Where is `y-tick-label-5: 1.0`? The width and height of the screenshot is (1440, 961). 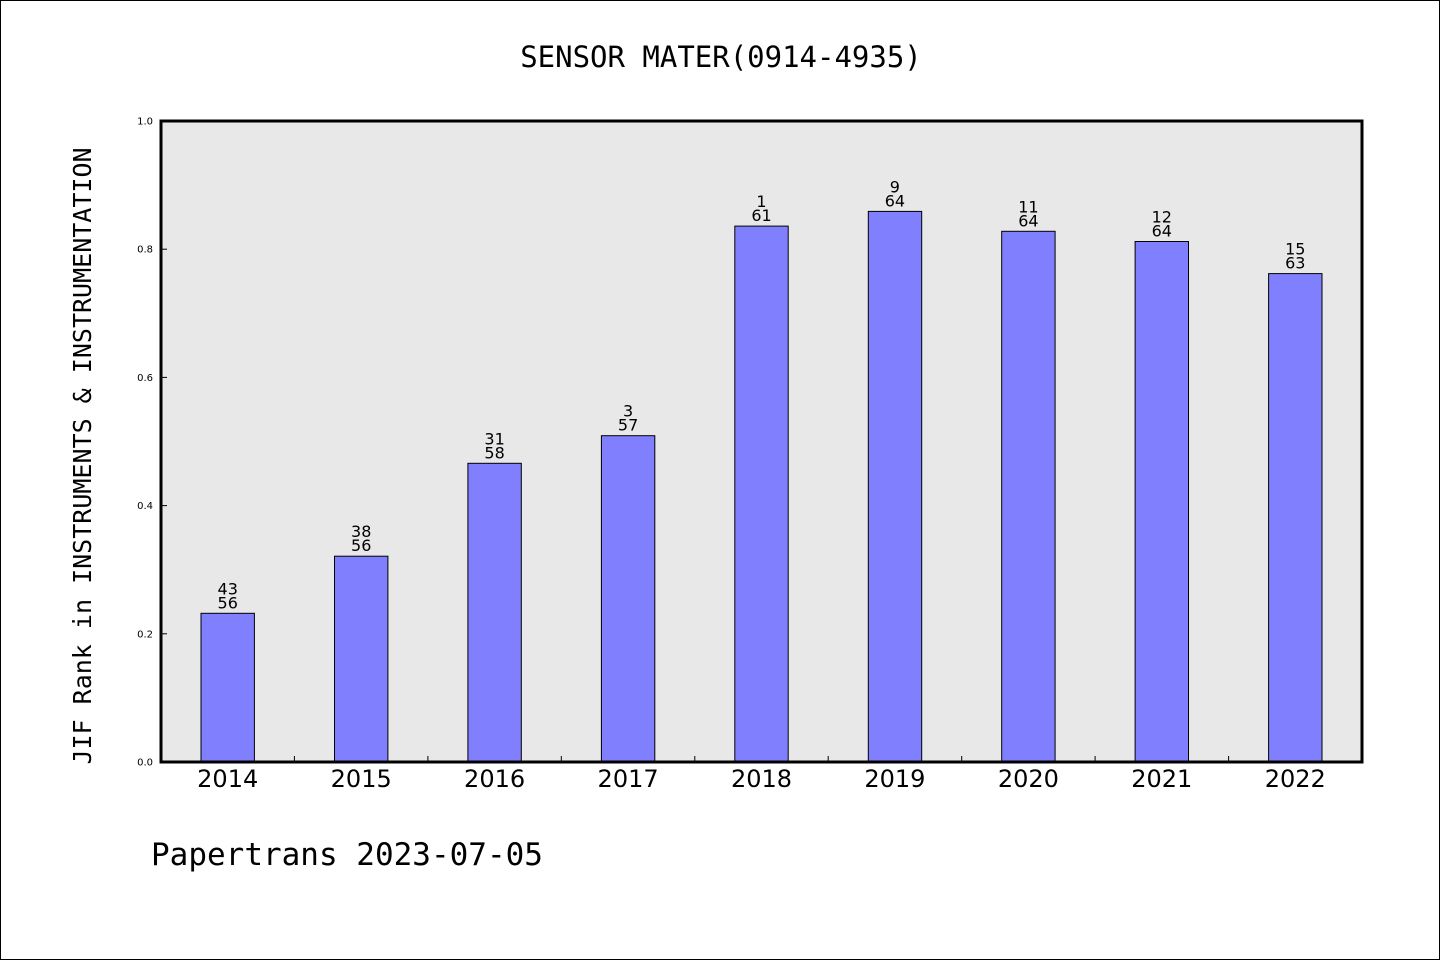
y-tick-label-5: 1.0 is located at coordinates (145, 122).